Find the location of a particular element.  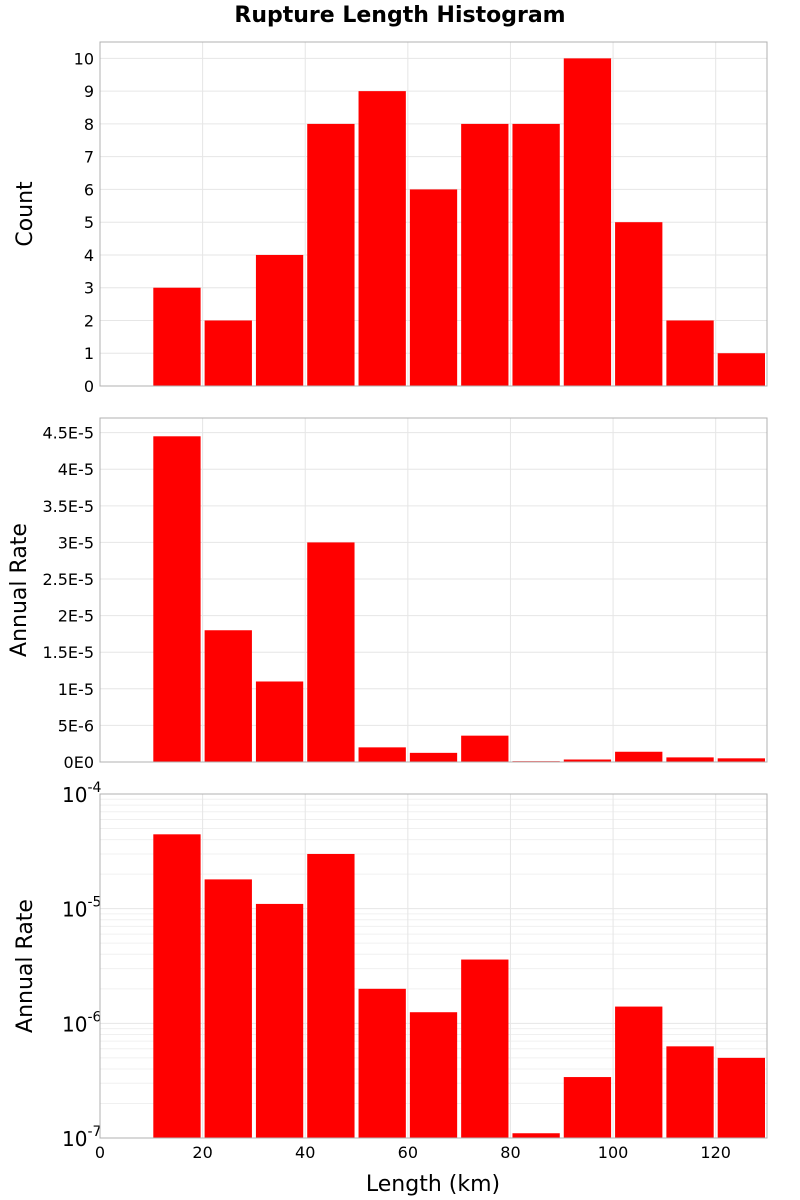

y-tick-label: 10 is located at coordinates (84, 58).